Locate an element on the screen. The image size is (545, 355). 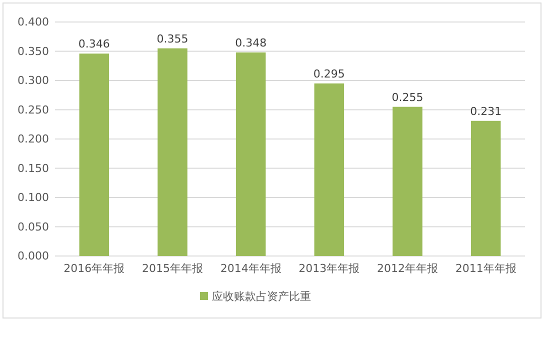
data-label: 0.348 is located at coordinates (251, 43).